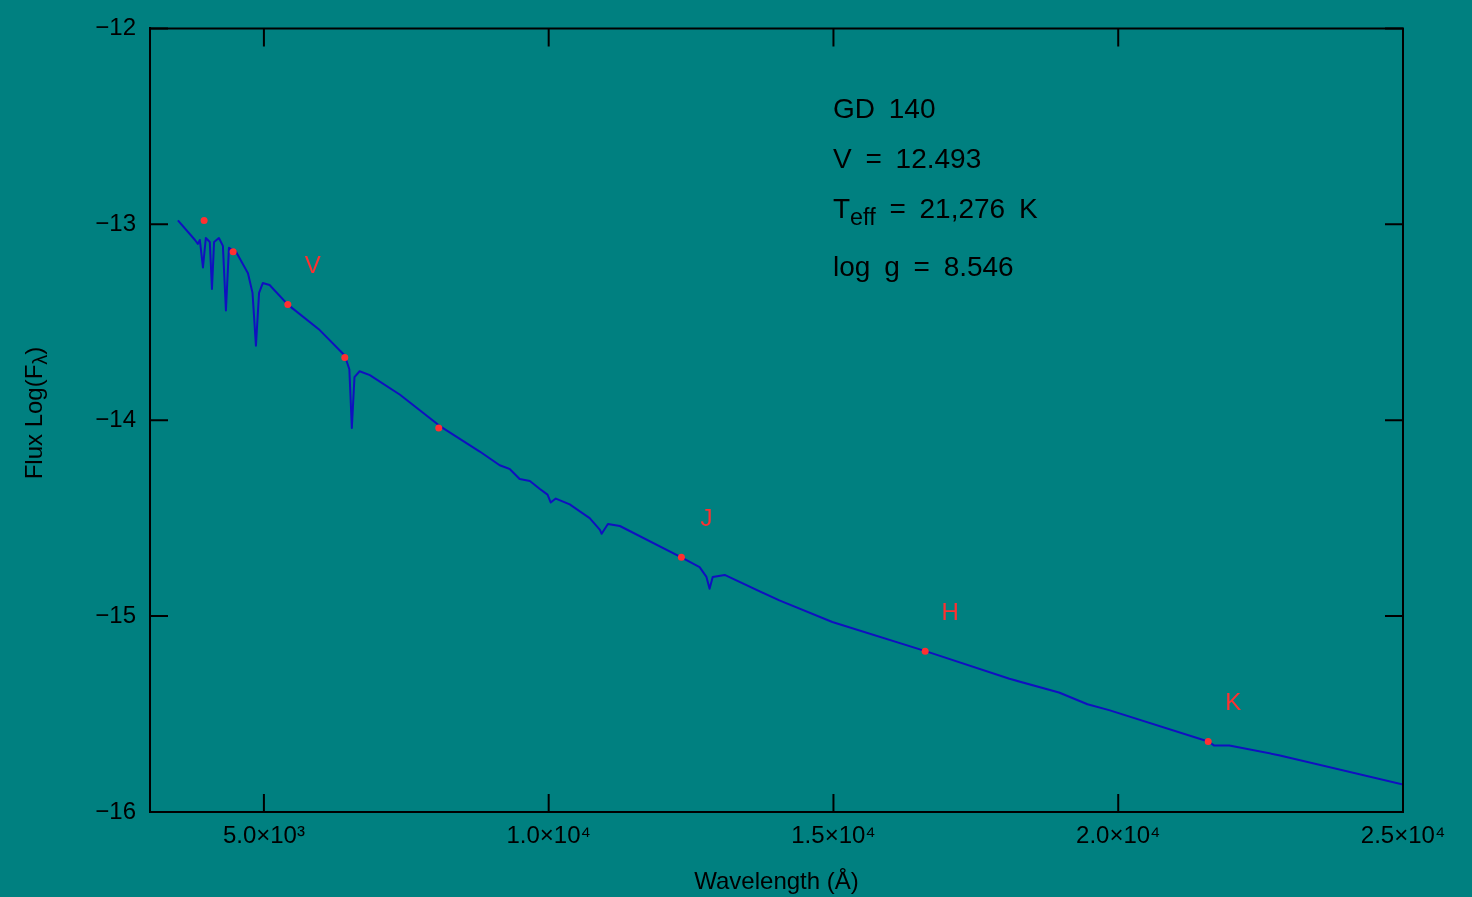  Describe the element at coordinates (908, 159) in the screenshot. I see `annotation: V = 12.493` at that location.